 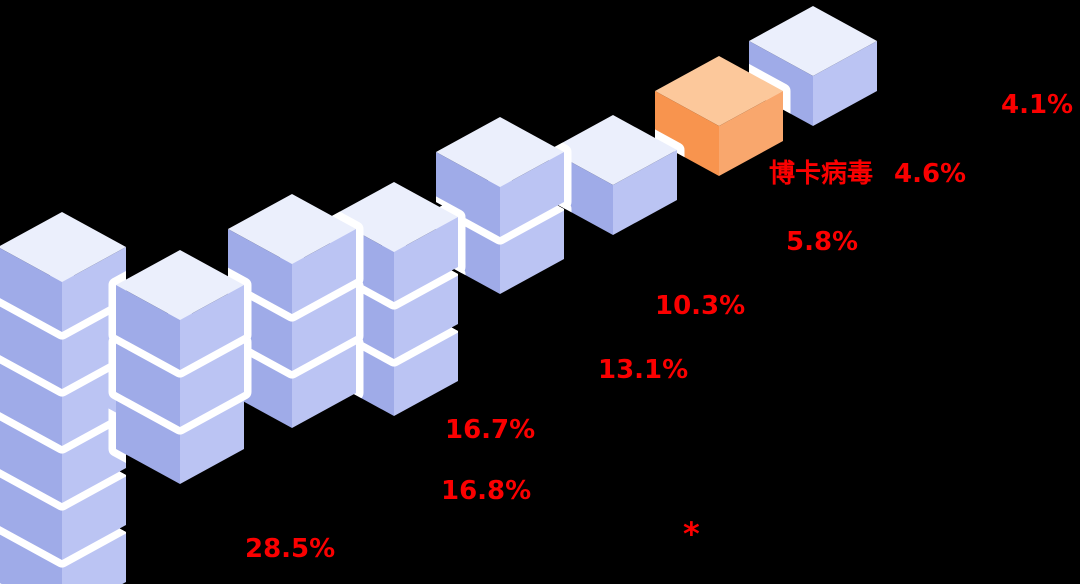 What do you see at coordinates (180, 310) in the screenshot?
I see `cube-B1` at bounding box center [180, 310].